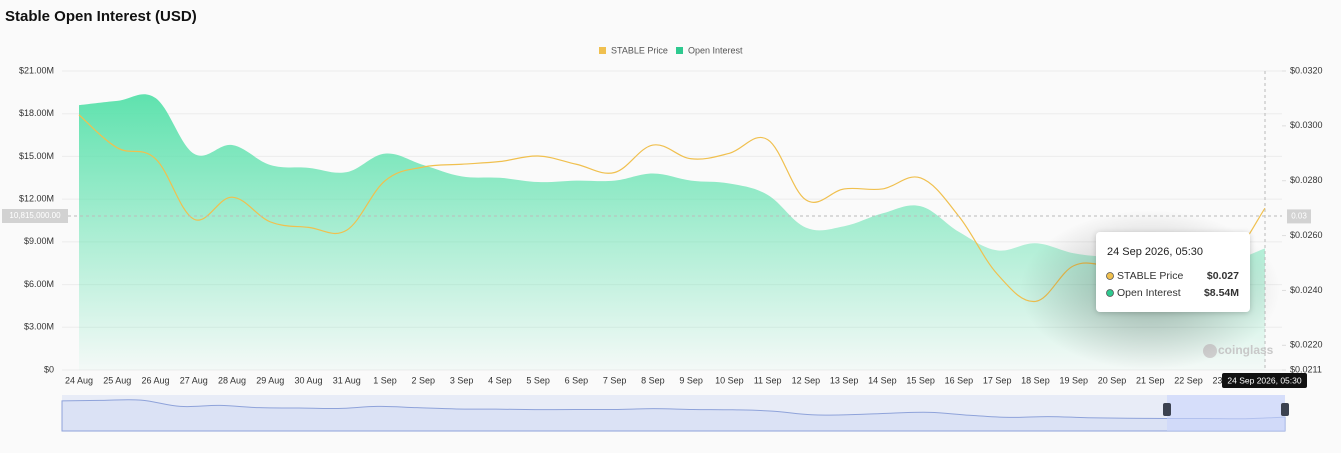  Describe the element at coordinates (1149, 293) in the screenshot. I see `tooltip-series-name: Open Interest` at that location.